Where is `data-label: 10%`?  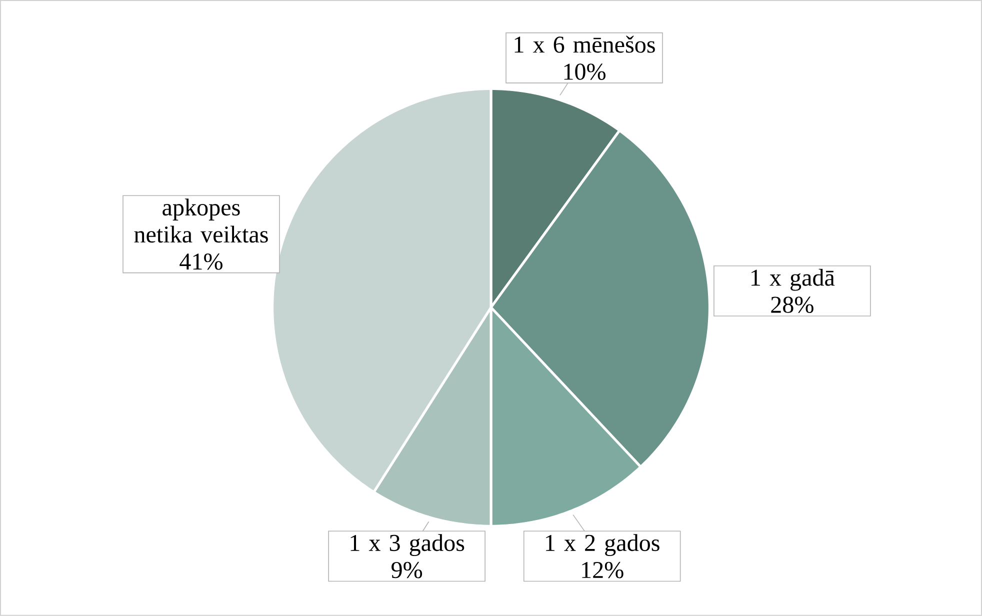
data-label: 10% is located at coordinates (585, 72).